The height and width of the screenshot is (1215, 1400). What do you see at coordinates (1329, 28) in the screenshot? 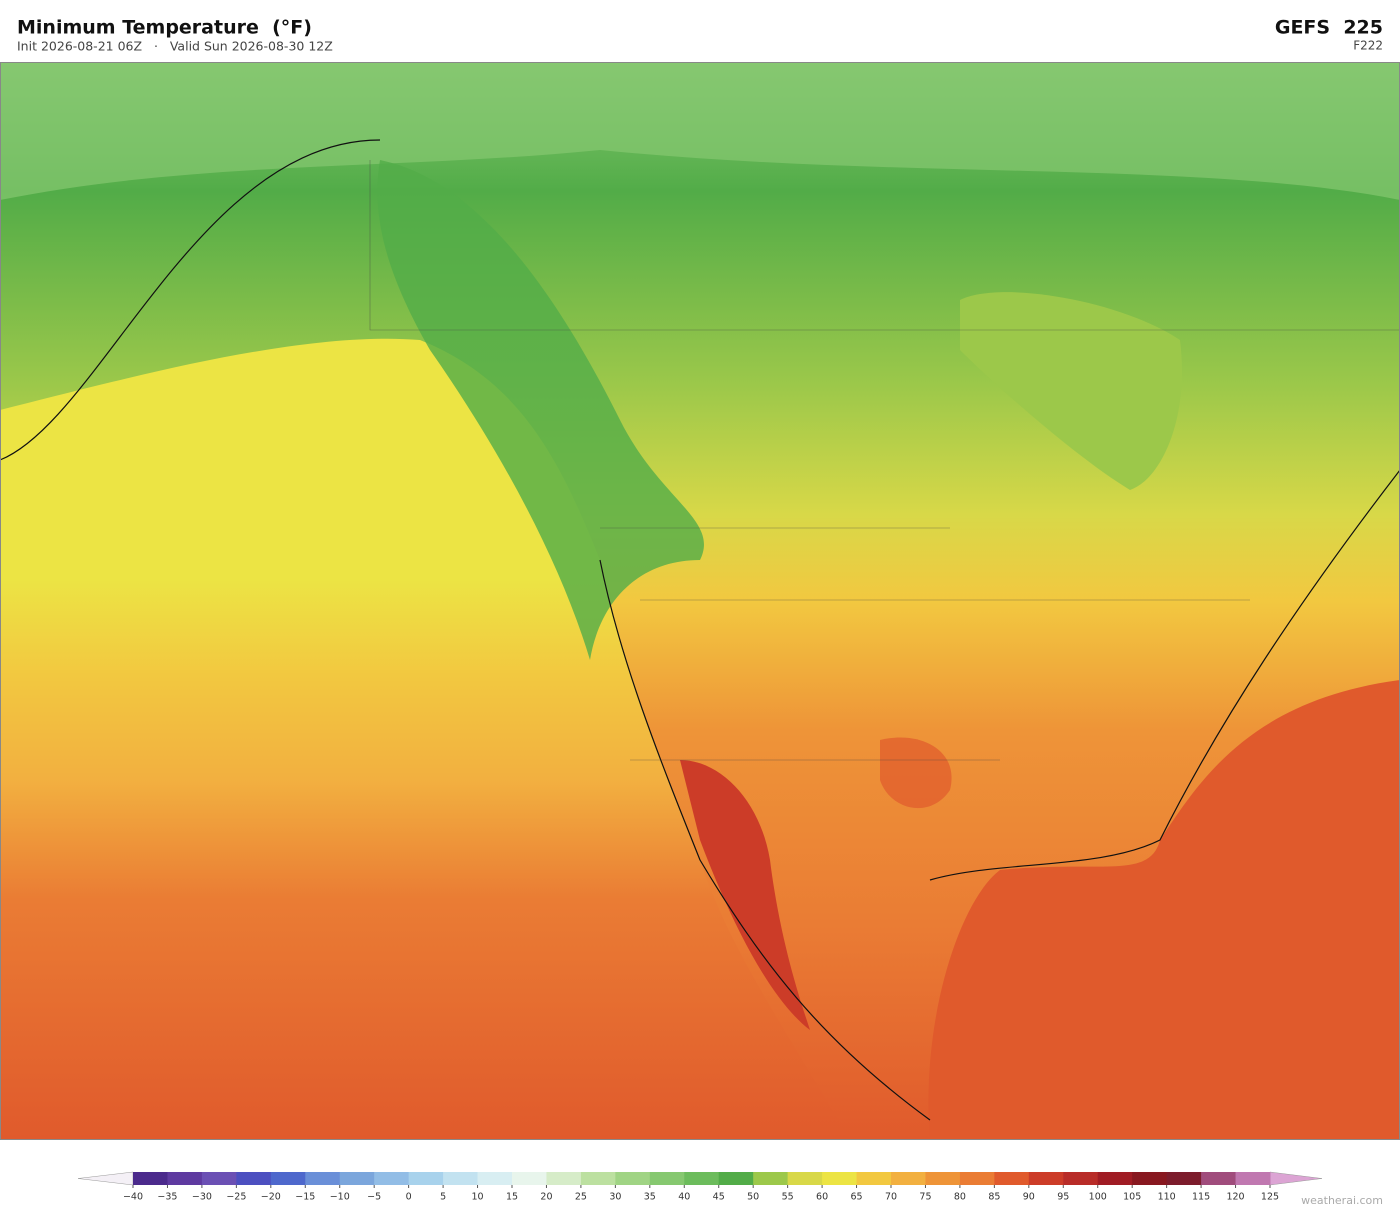
I see `model: GEFS 225` at bounding box center [1329, 28].